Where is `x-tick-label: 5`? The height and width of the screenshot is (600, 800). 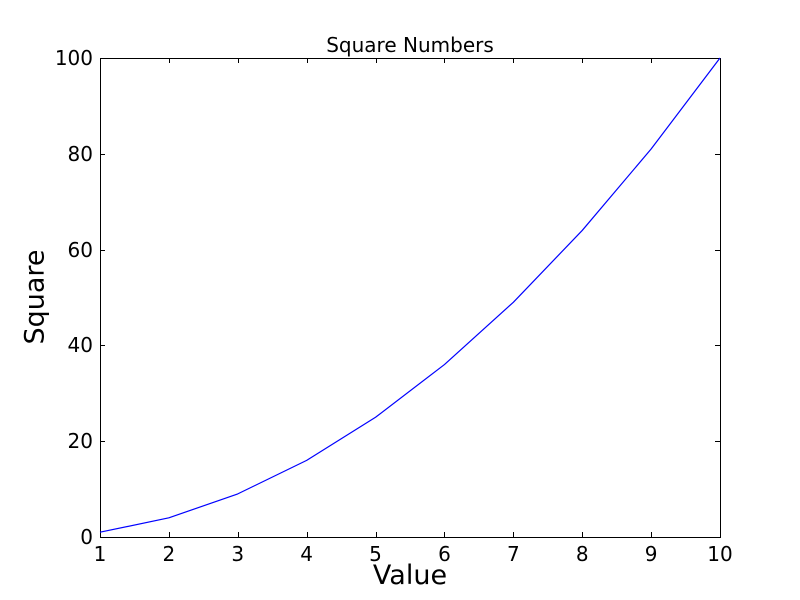 x-tick-label: 5 is located at coordinates (375, 554).